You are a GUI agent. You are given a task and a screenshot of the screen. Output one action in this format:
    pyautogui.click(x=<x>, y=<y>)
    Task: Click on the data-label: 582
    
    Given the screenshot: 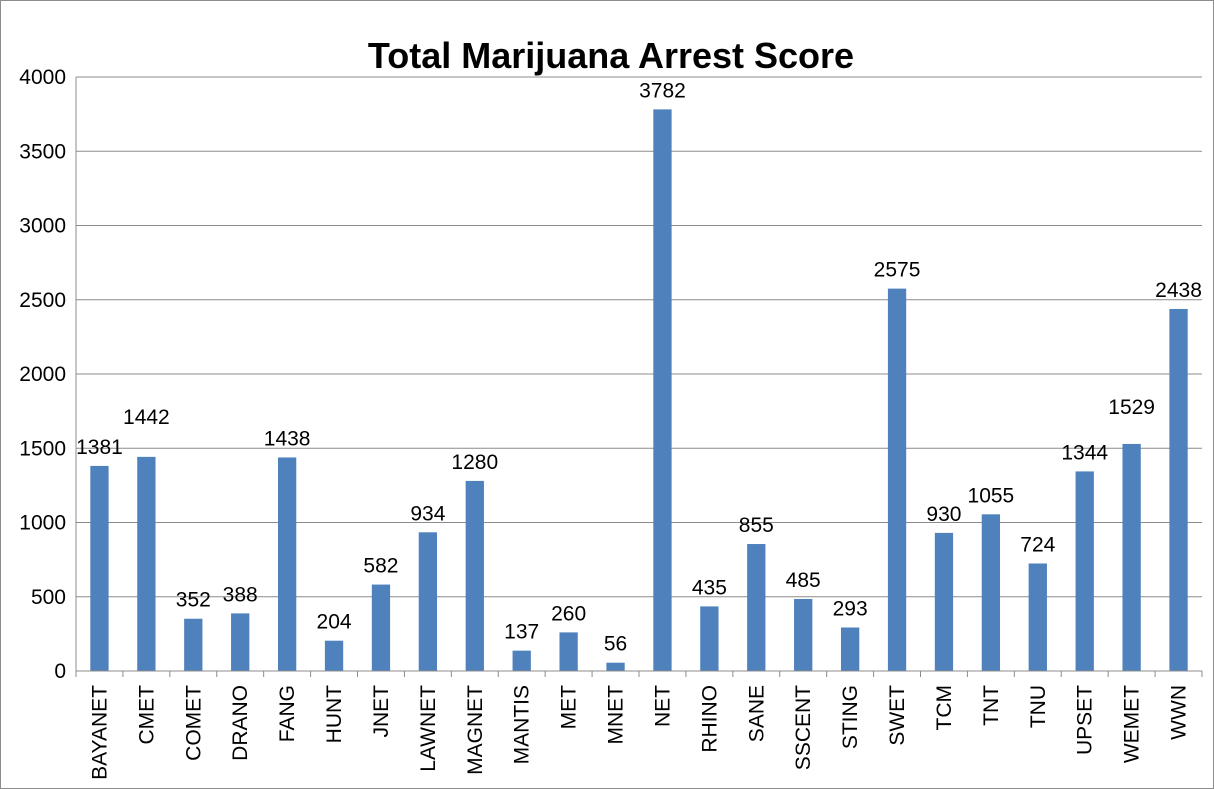 What is the action you would take?
    pyautogui.click(x=380, y=566)
    